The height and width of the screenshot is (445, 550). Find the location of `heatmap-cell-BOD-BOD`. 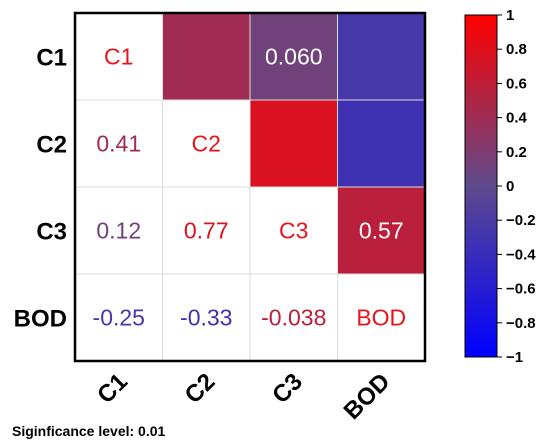

heatmap-cell-BOD-BOD is located at coordinates (381, 317).